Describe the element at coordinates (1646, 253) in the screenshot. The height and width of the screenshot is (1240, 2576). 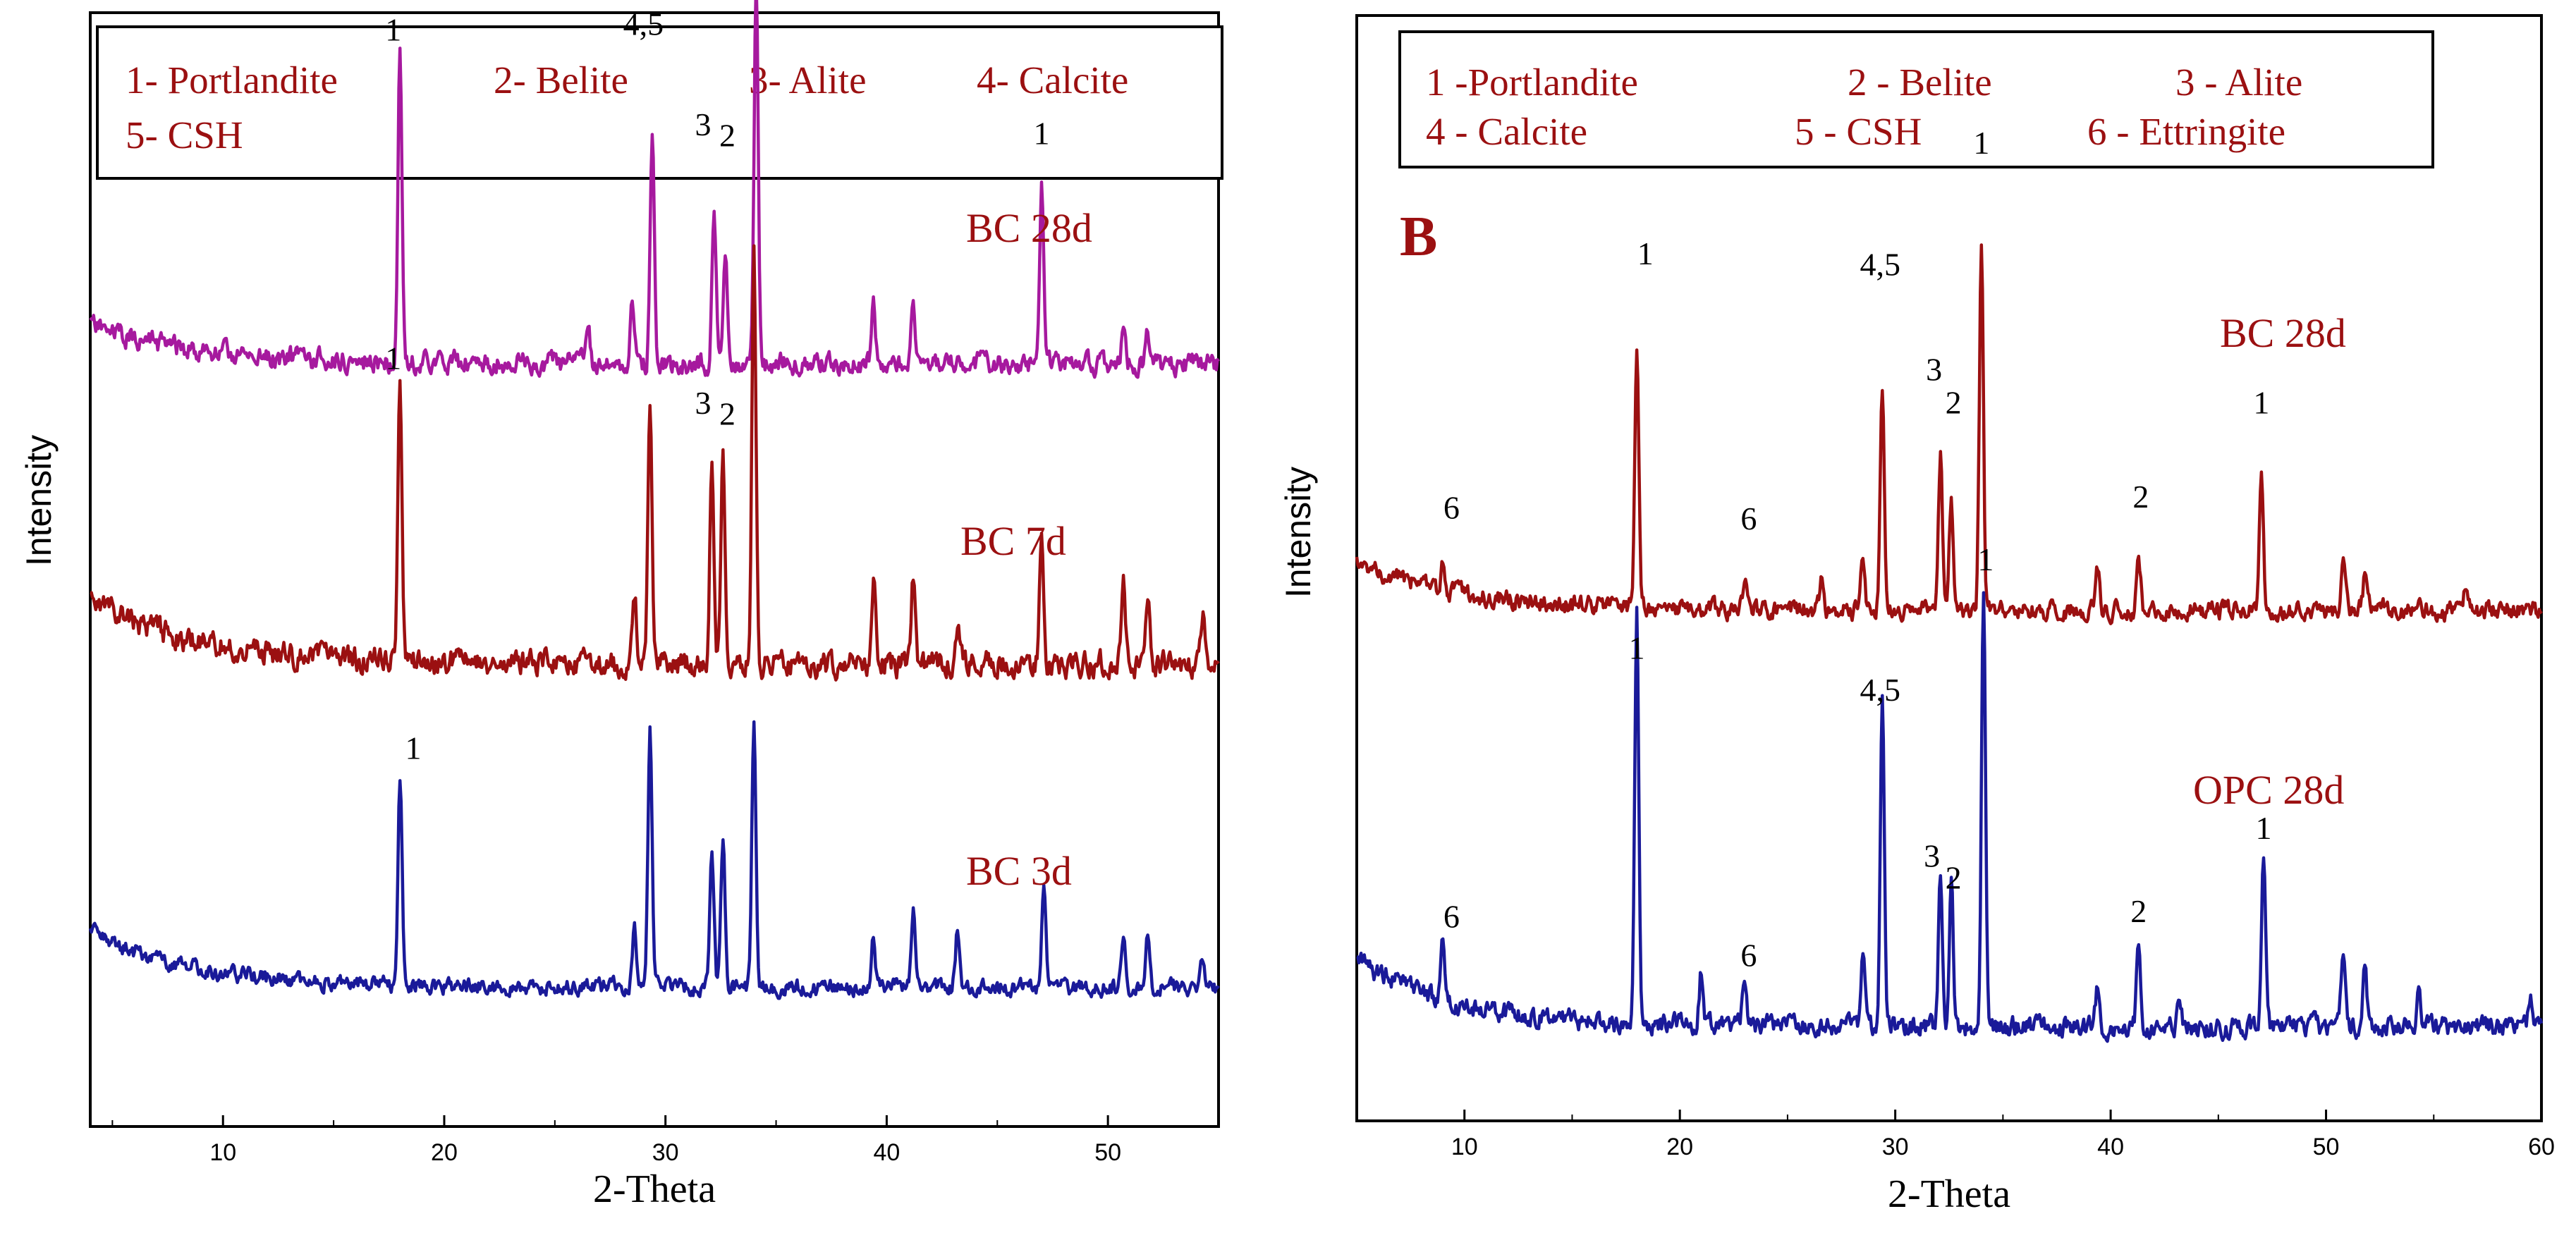
I see `panel-b-peak-label-bc-28d-1: 1` at that location.